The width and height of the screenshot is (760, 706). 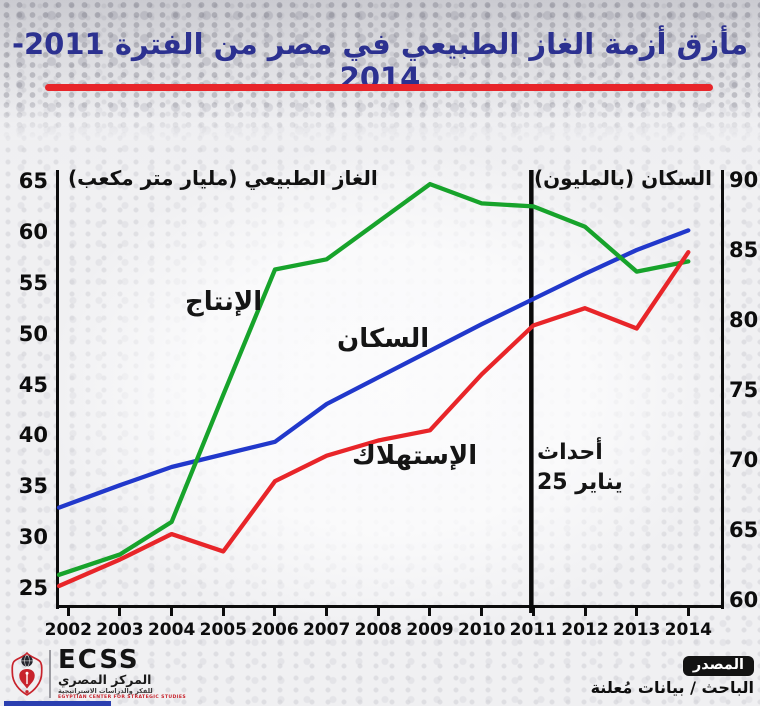 I want to click on source-block: المصدر الباحث / بيانات مُعلنة, so click(x=672, y=675).